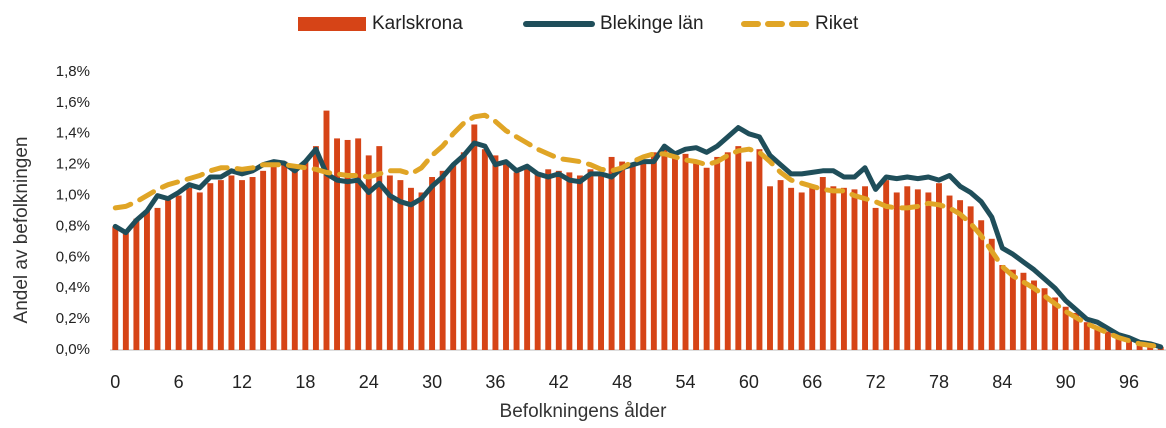 The height and width of the screenshot is (428, 1166). Describe the element at coordinates (1002, 382) in the screenshot. I see `x-tick-label: 84` at that location.